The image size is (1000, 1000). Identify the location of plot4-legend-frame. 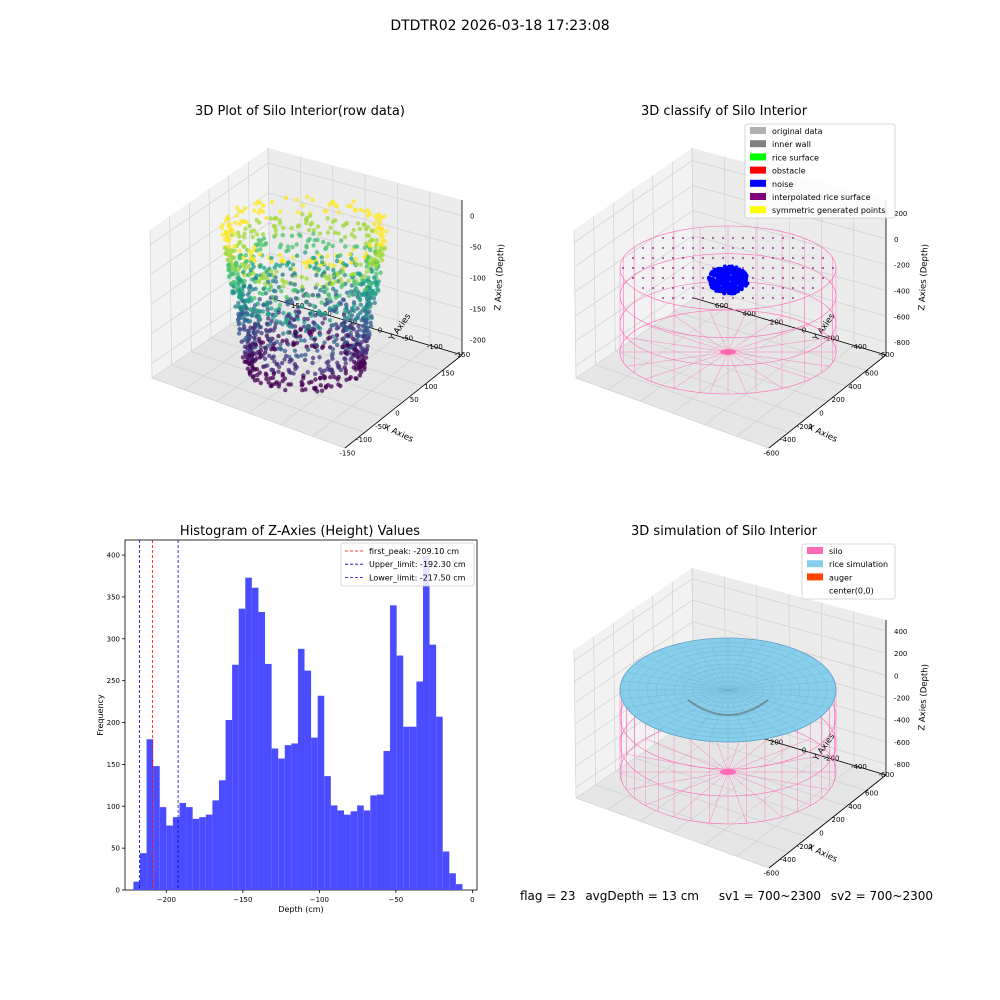
(848, 571).